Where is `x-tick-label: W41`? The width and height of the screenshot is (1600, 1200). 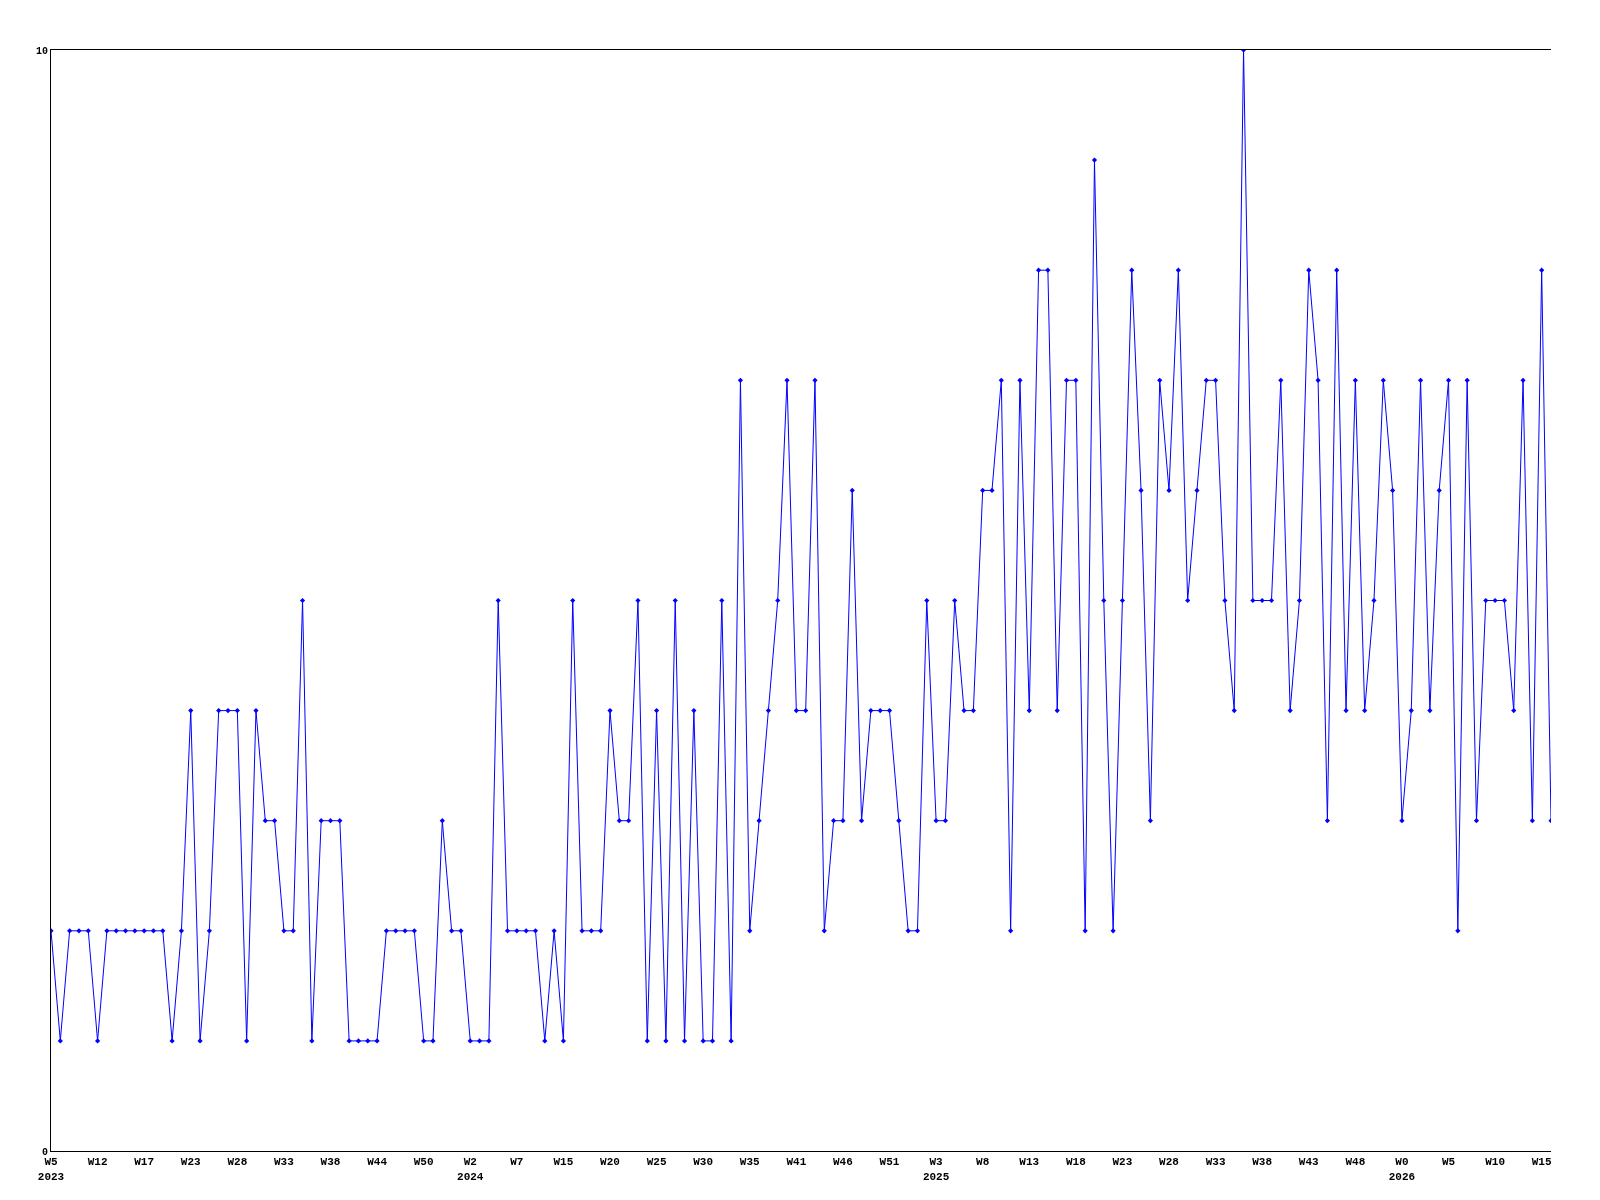 x-tick-label: W41 is located at coordinates (796, 1162).